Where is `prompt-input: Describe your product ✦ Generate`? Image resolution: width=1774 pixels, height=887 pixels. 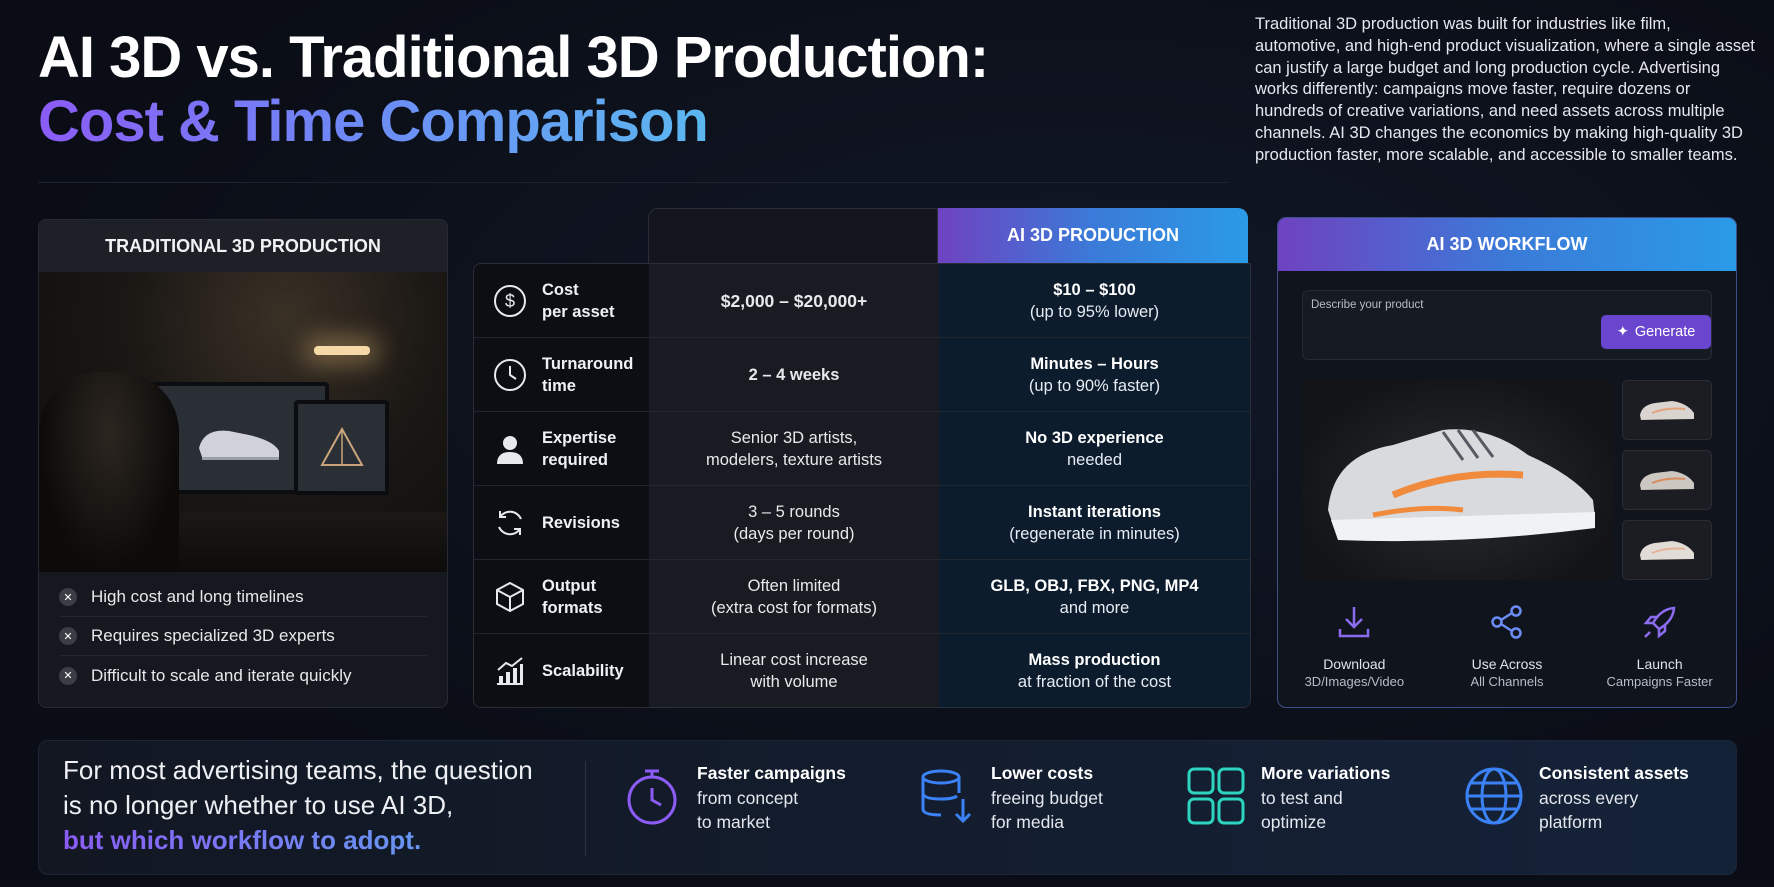
prompt-input: Describe your product ✦ Generate is located at coordinates (1507, 325).